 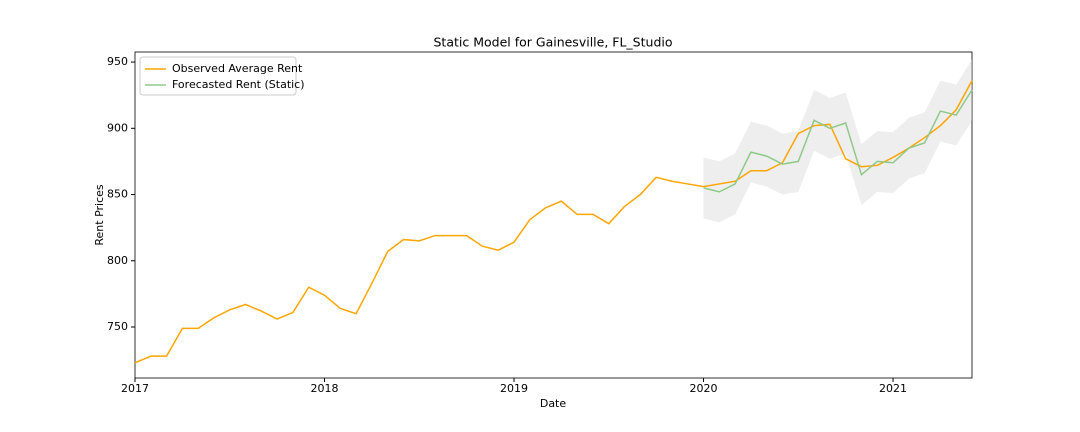 What do you see at coordinates (838, 141) in the screenshot?
I see `series-line` at bounding box center [838, 141].